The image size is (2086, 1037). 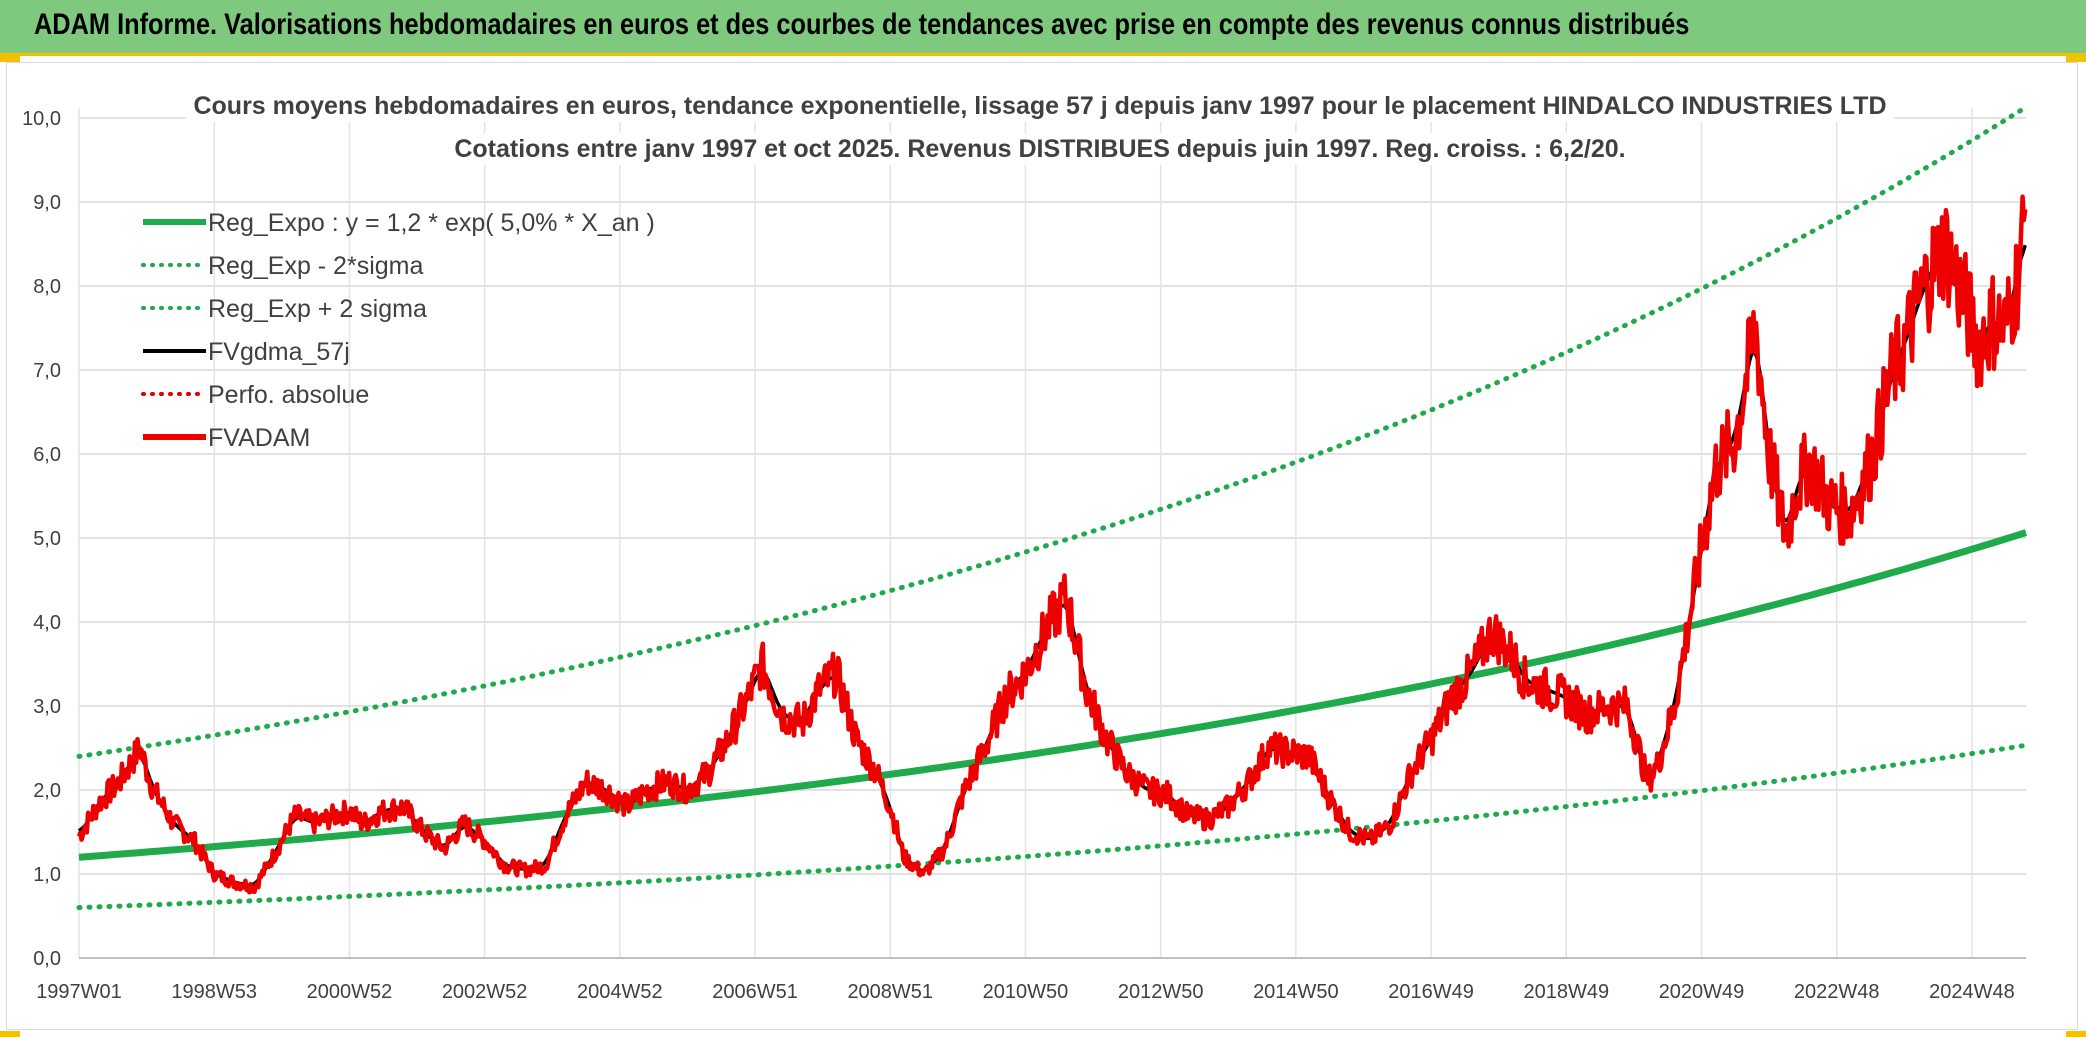 What do you see at coordinates (755, 992) in the screenshot?
I see `x-tick-label: 2006W51` at bounding box center [755, 992].